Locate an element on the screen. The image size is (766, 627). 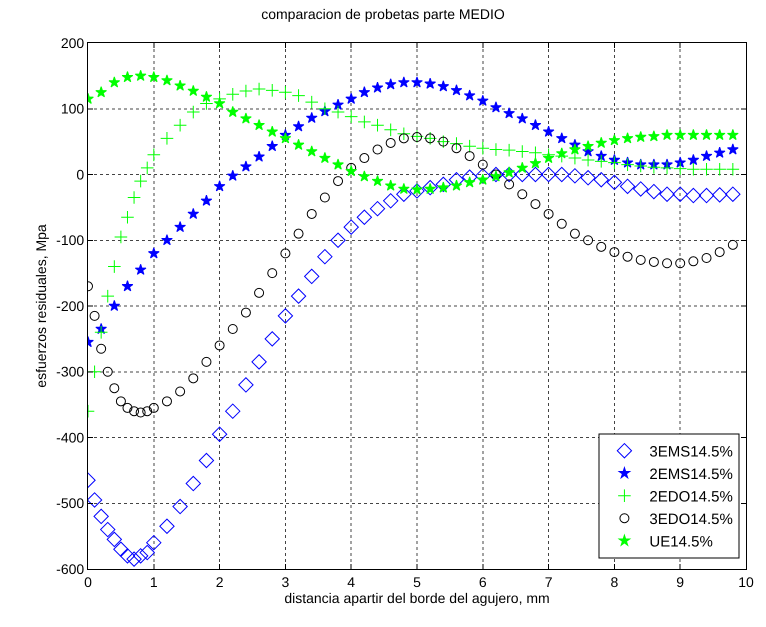
x-tick-label: 9 is located at coordinates (680, 582).